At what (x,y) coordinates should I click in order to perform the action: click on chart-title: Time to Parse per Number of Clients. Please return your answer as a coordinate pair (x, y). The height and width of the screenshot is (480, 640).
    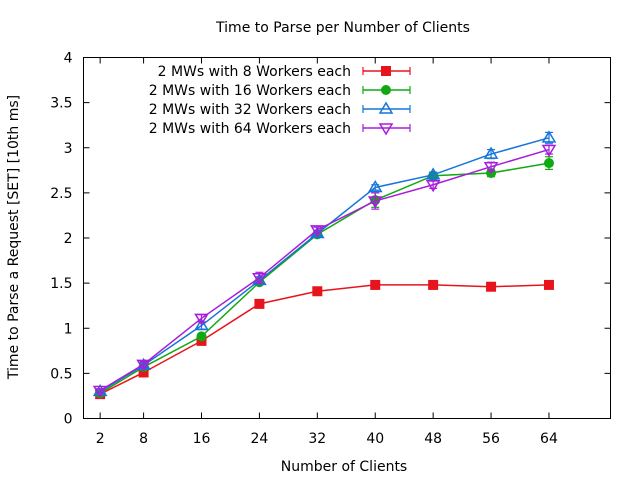
    Looking at the image, I should click on (342, 28).